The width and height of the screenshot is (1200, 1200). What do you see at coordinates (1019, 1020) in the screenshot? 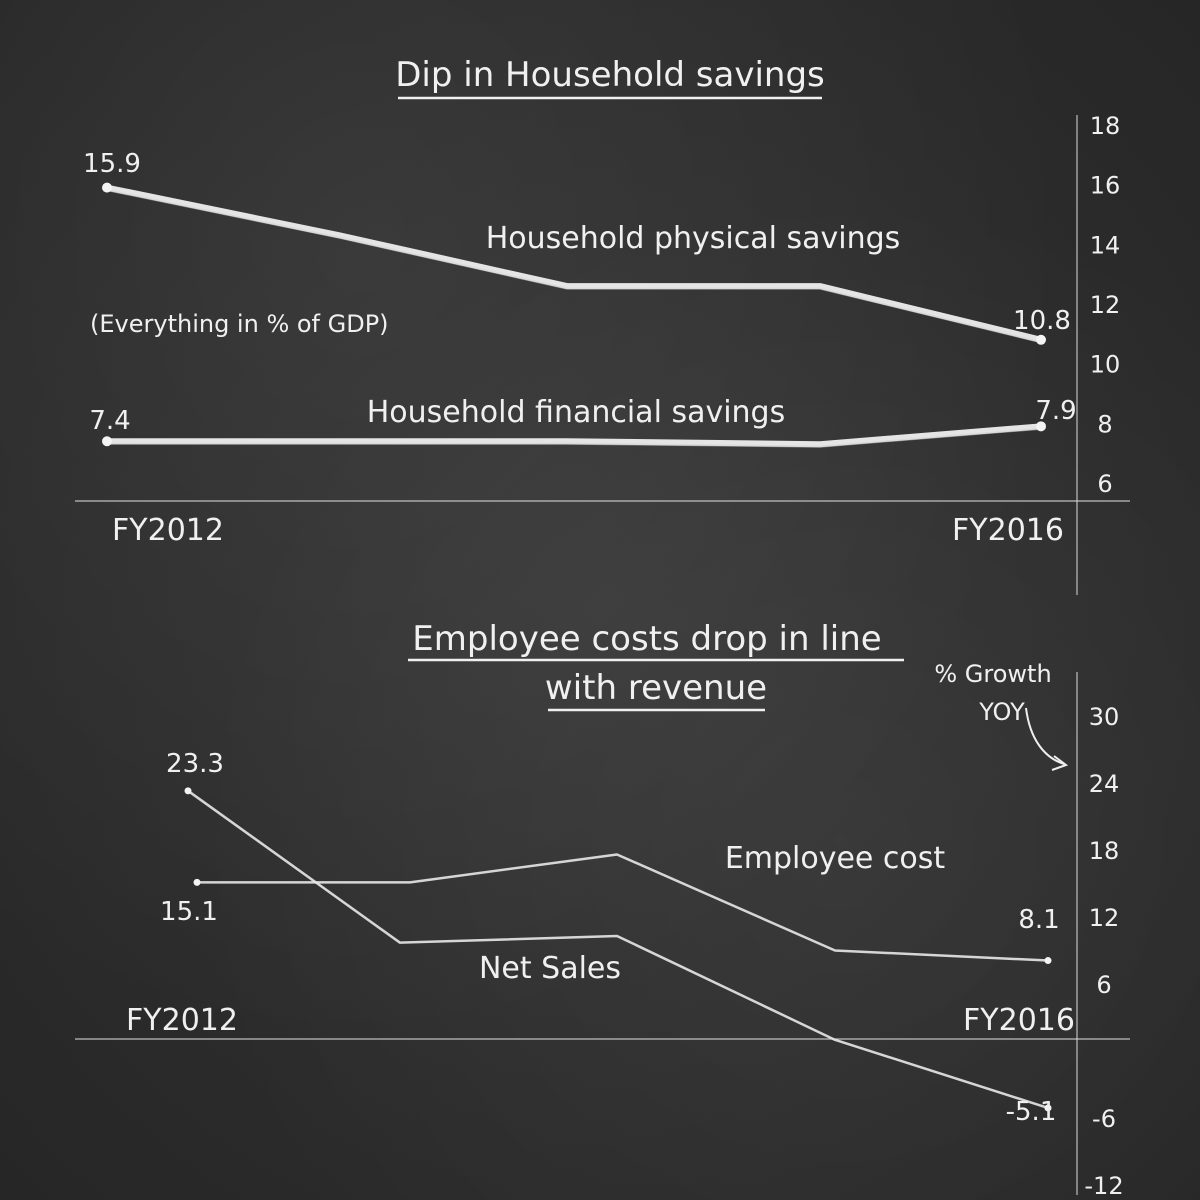
I see `chart2-x-end-label: FY2016` at bounding box center [1019, 1020].